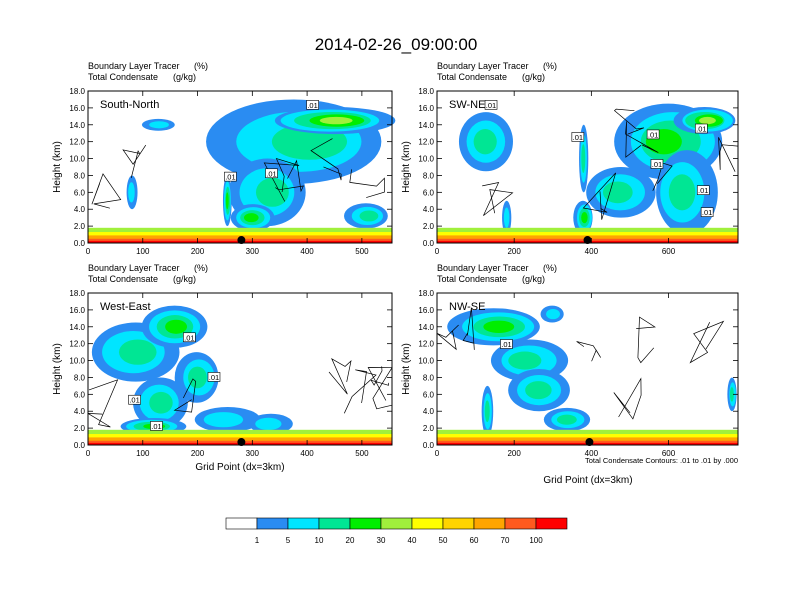 The image size is (792, 612). I want to click on x-tick-label: 400, so click(307, 453).